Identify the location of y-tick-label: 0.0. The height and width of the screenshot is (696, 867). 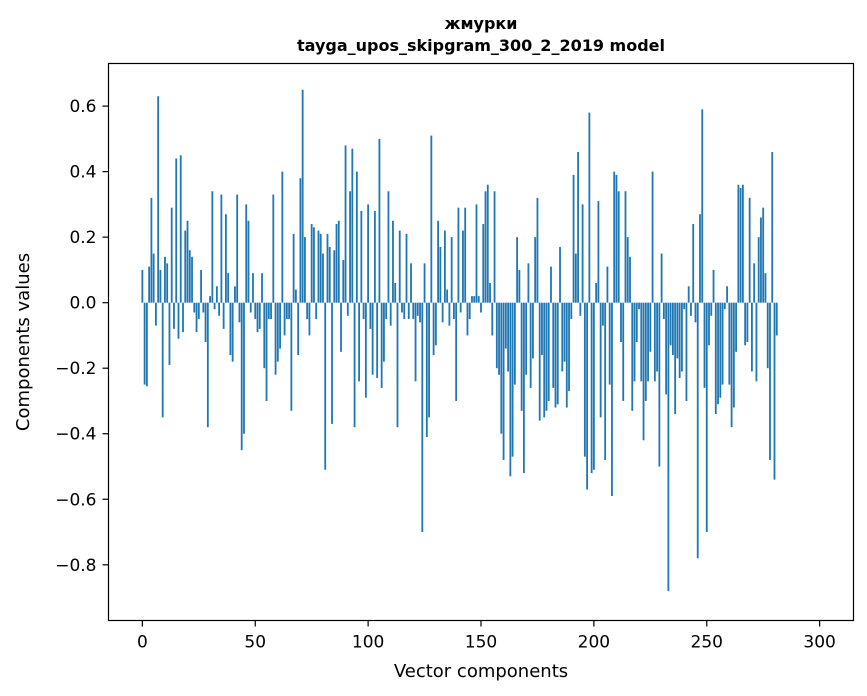
(82, 304).